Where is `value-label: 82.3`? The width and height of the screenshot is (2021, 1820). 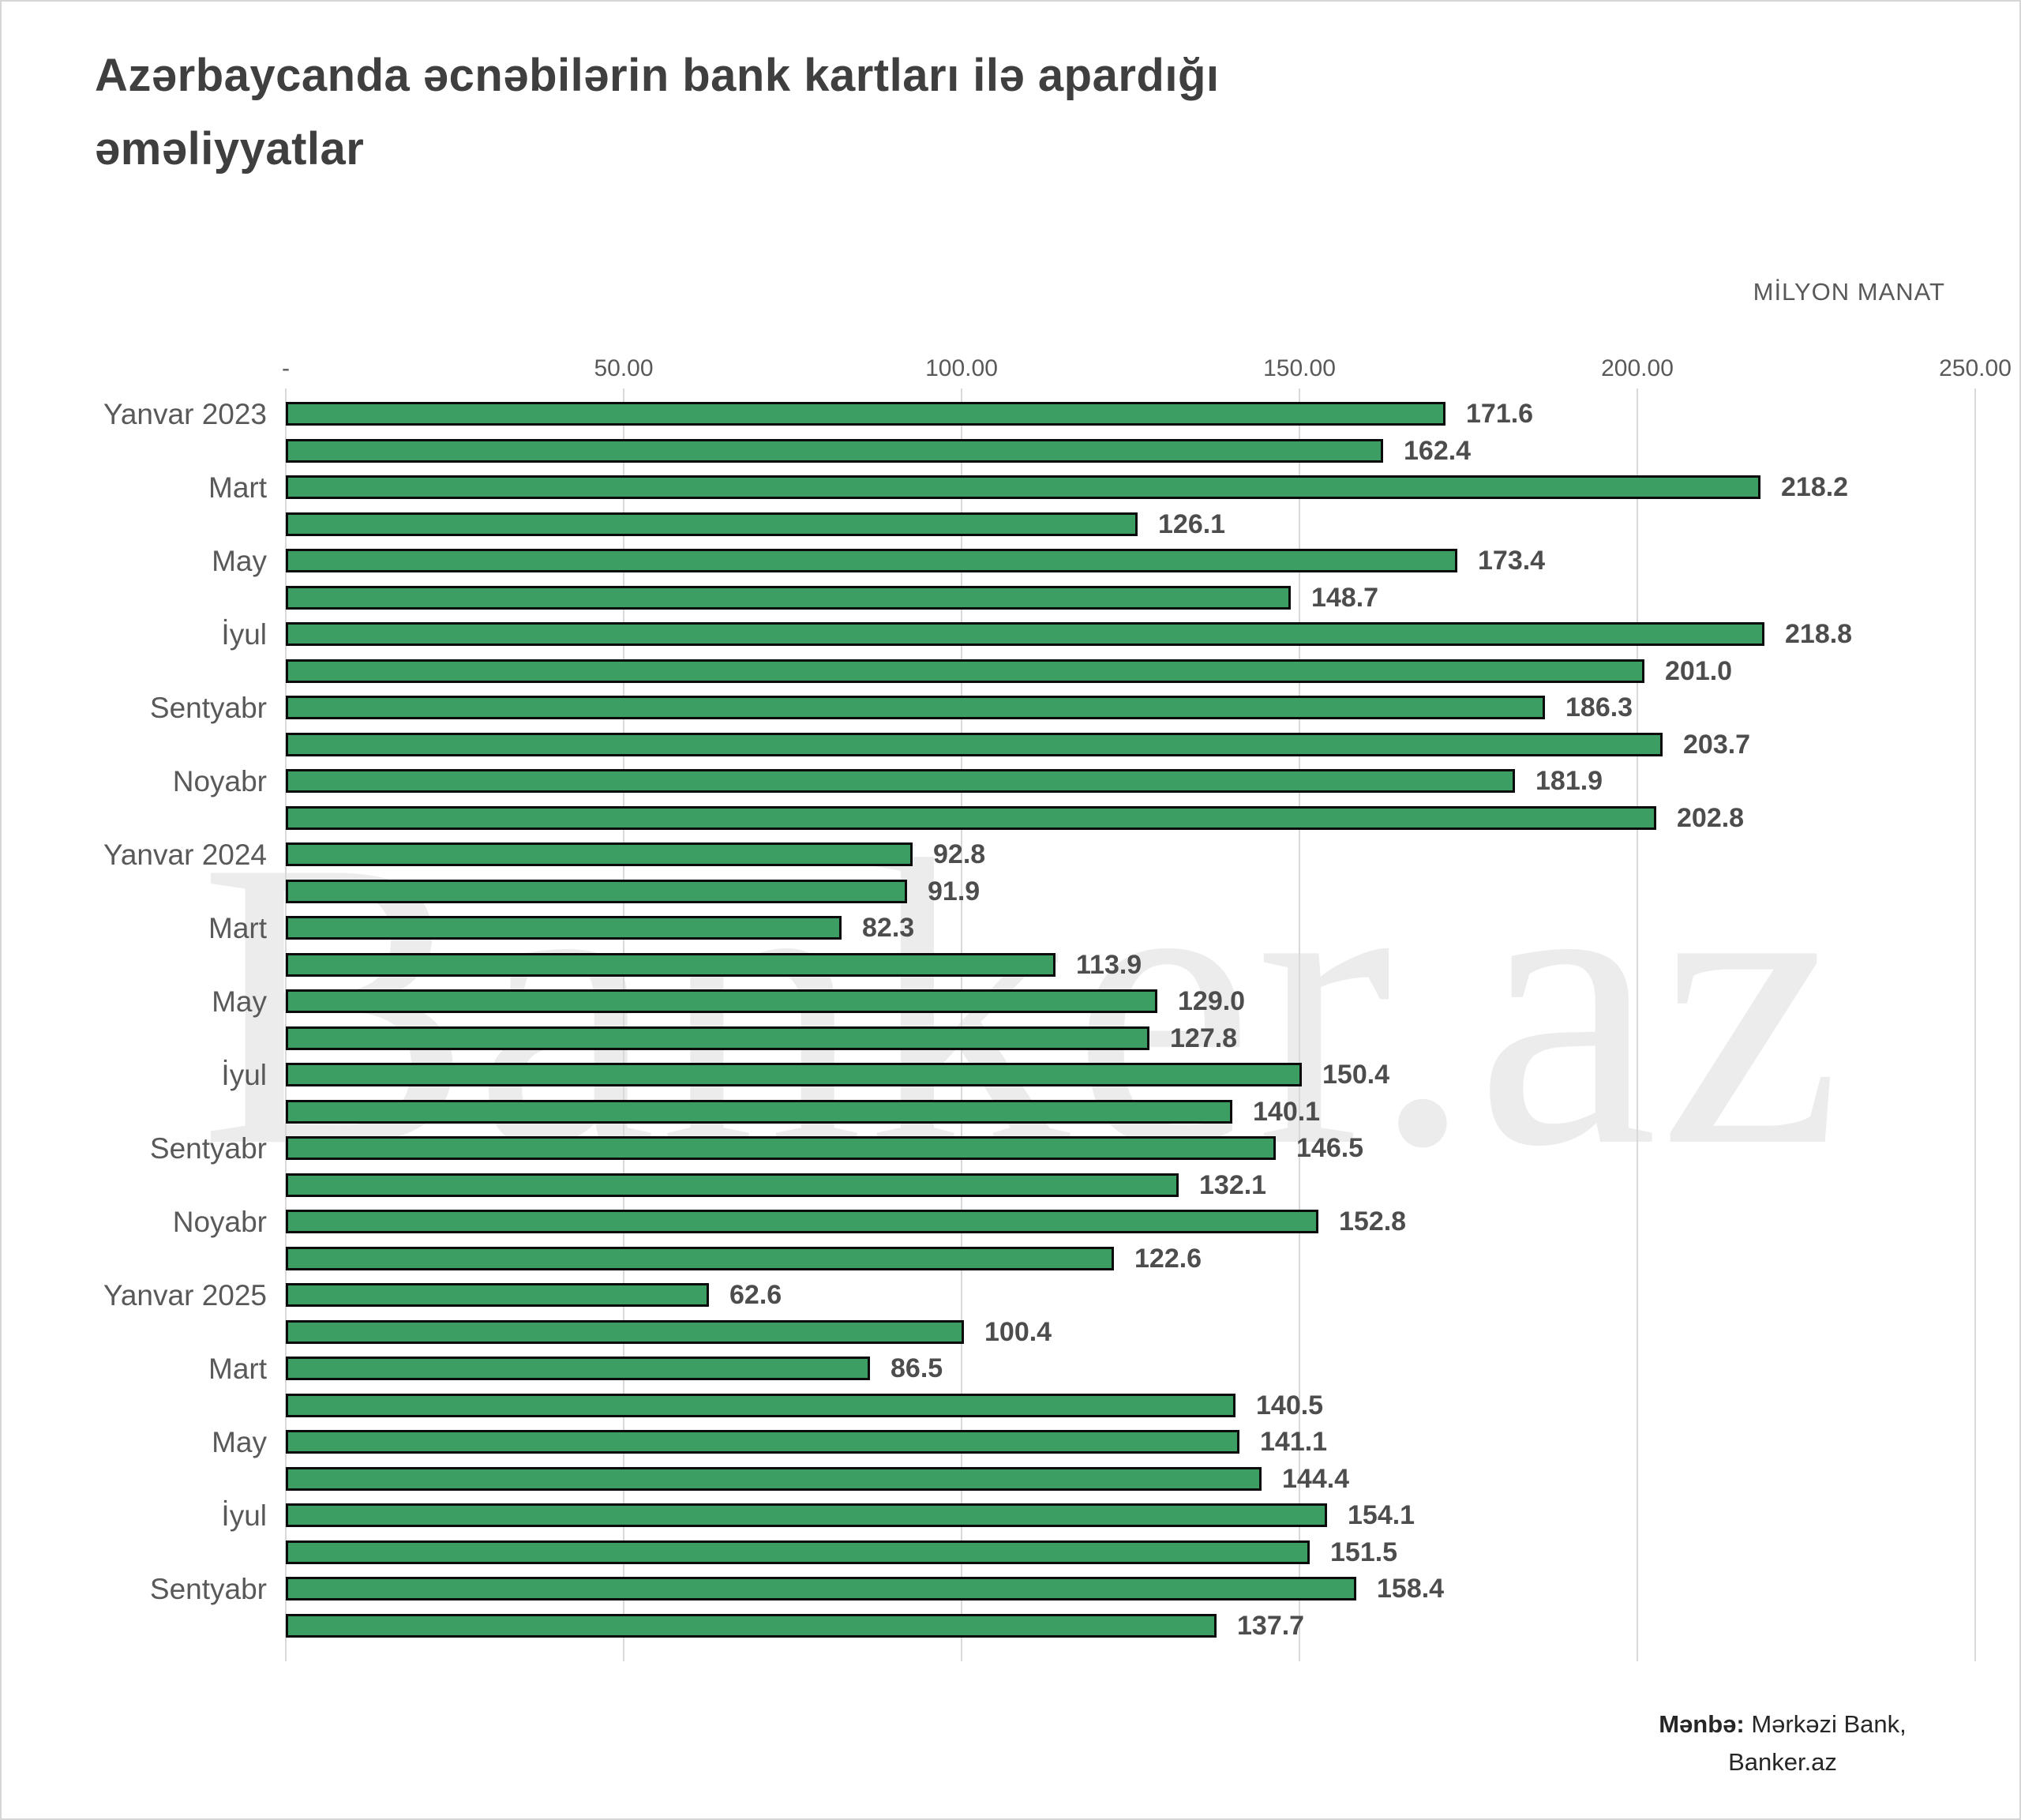
value-label: 82.3 is located at coordinates (888, 928).